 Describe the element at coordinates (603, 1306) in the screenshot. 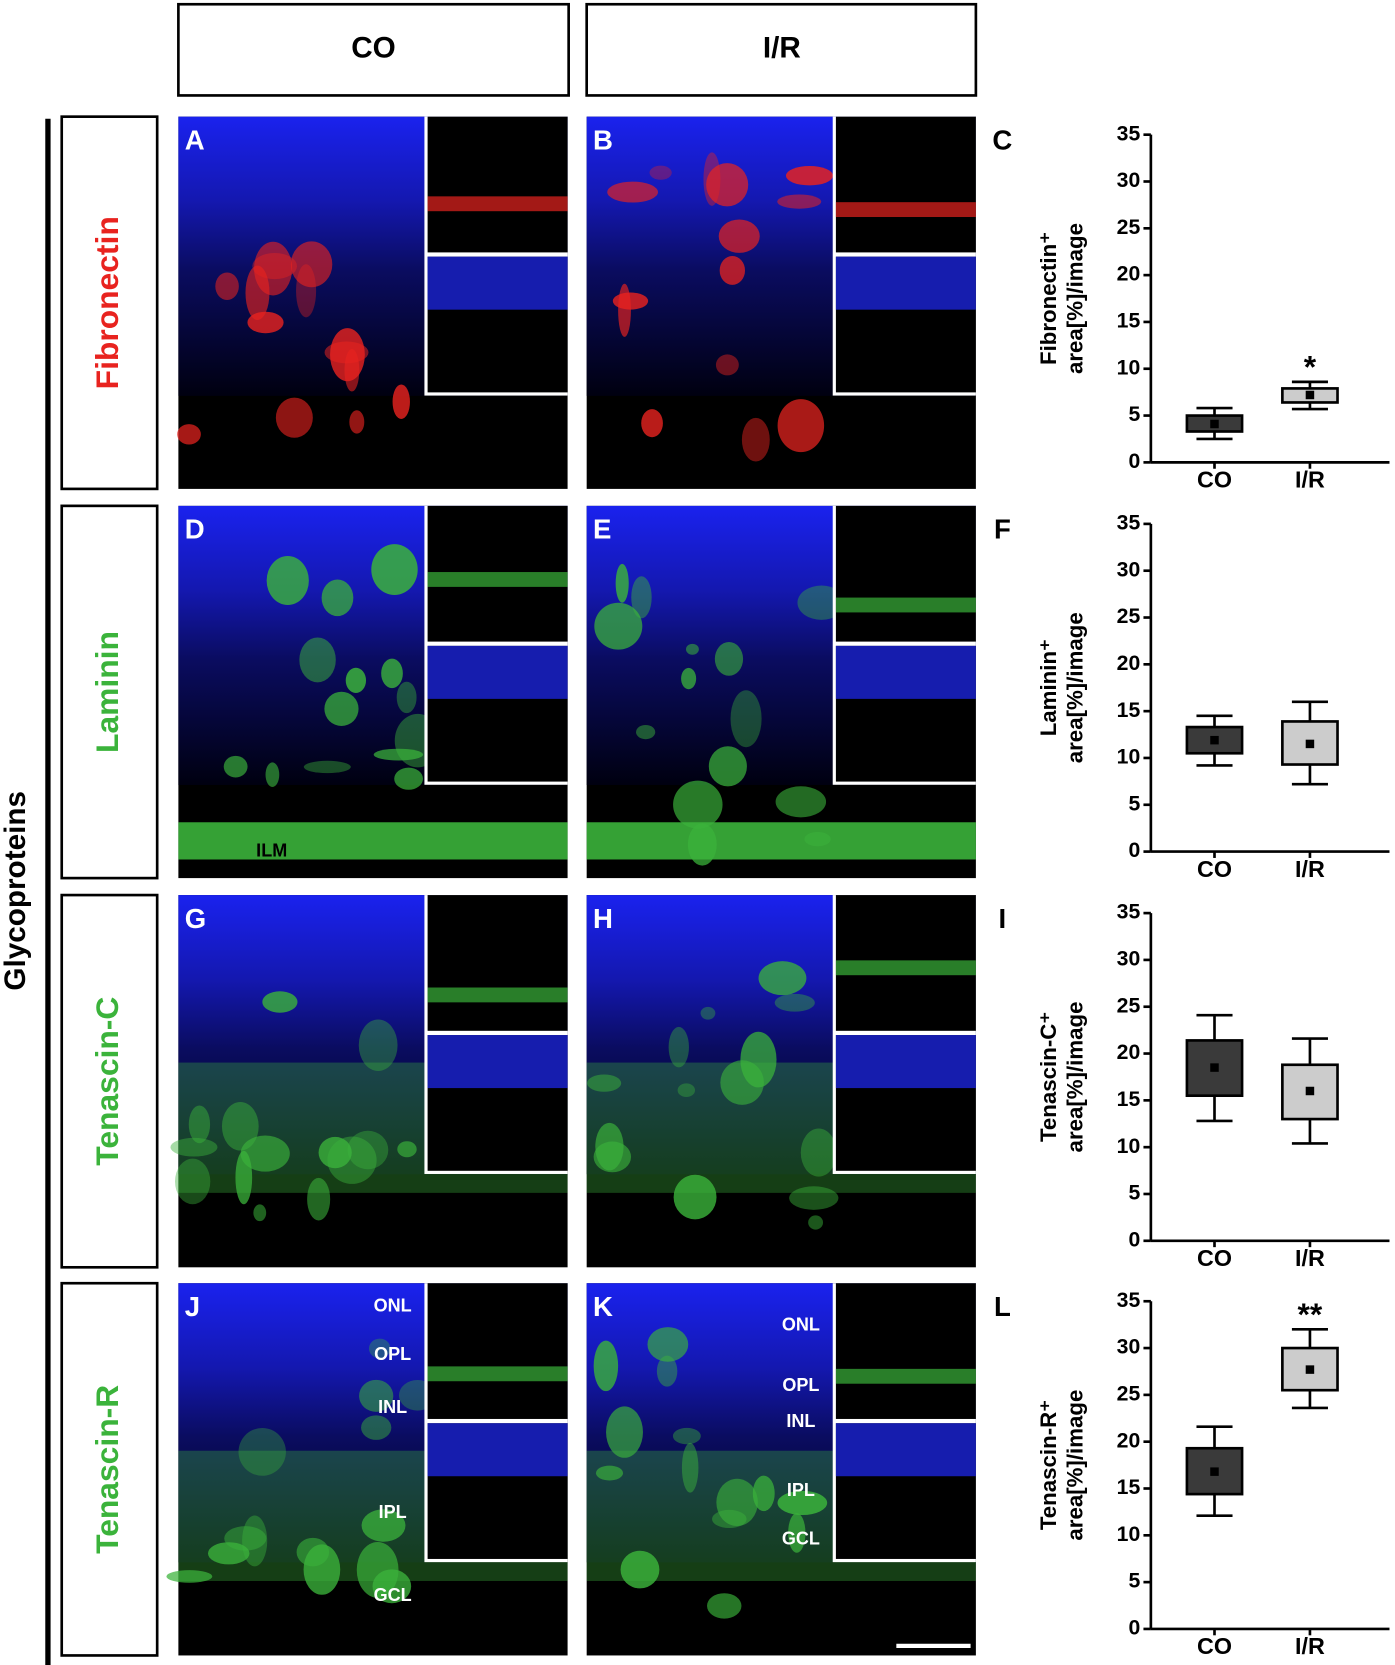

I see `panel-letter: K` at that location.